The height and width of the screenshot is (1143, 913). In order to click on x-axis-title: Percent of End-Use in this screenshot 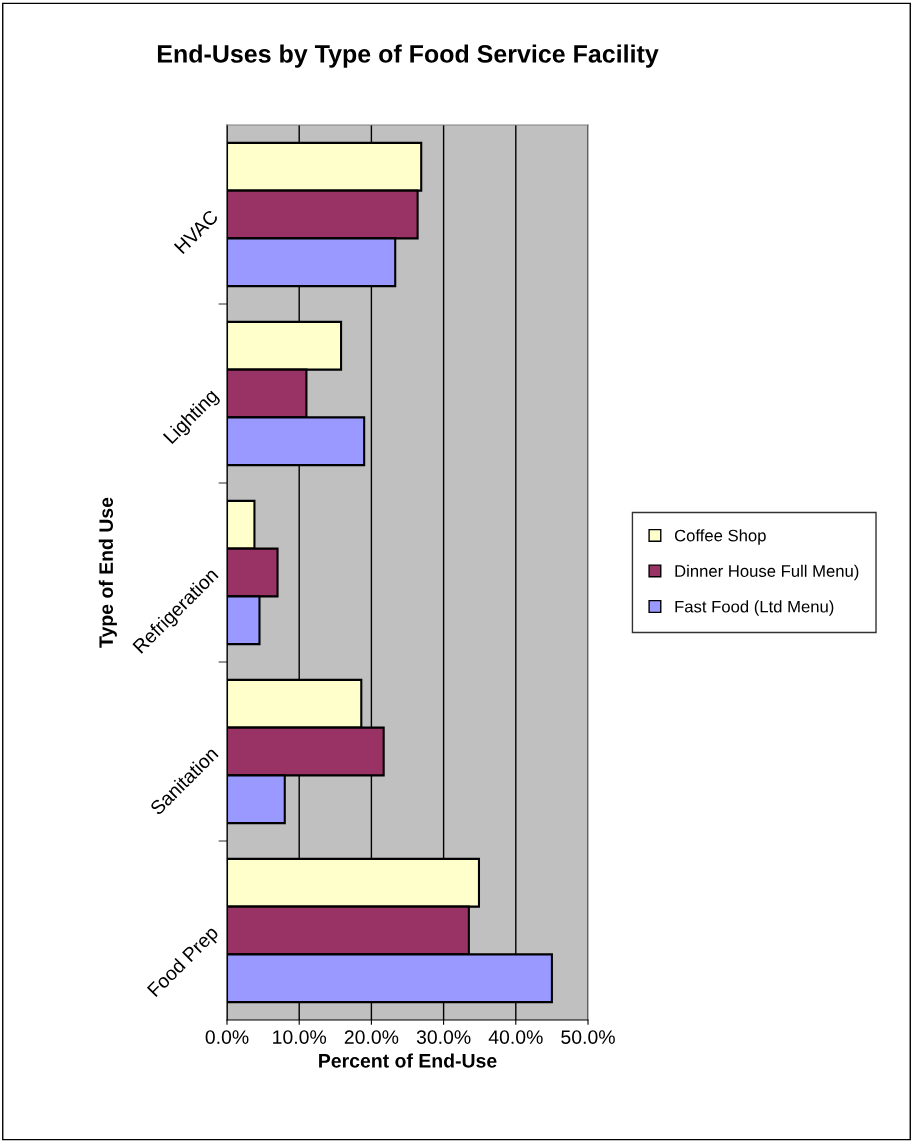, I will do `click(408, 1060)`.